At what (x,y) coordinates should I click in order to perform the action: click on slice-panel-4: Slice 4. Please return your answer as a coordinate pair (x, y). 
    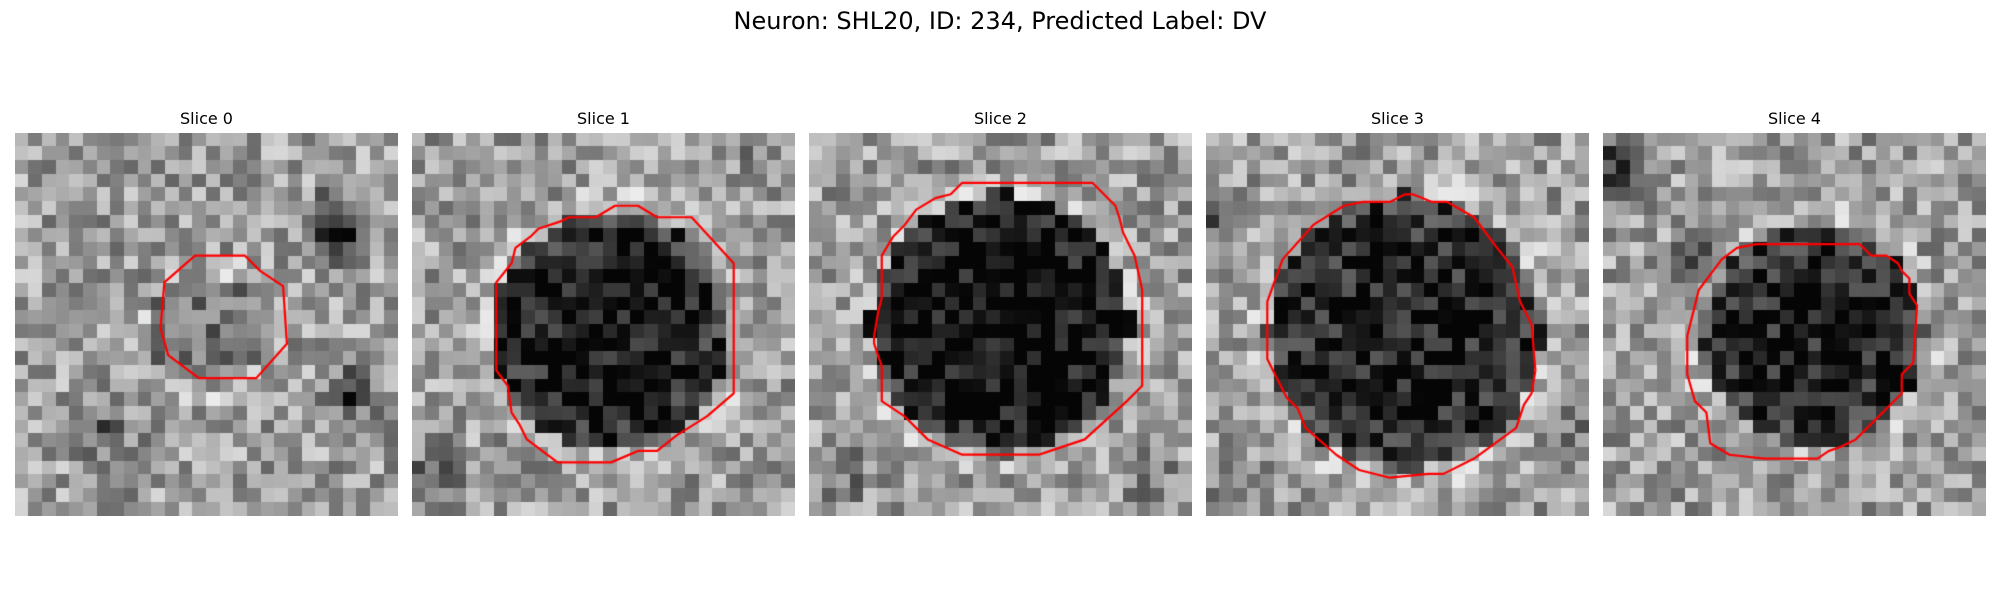
    Looking at the image, I should click on (1794, 312).